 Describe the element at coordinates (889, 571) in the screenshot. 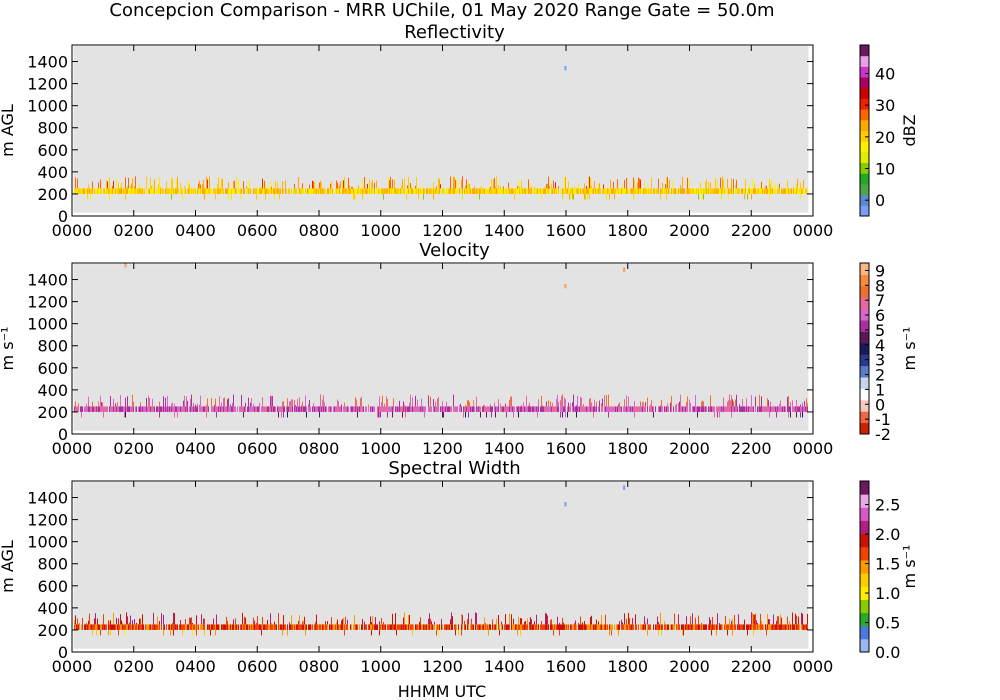

I see `colorbar: 0.00.51.01.52.02.5m s⁻¹` at that location.